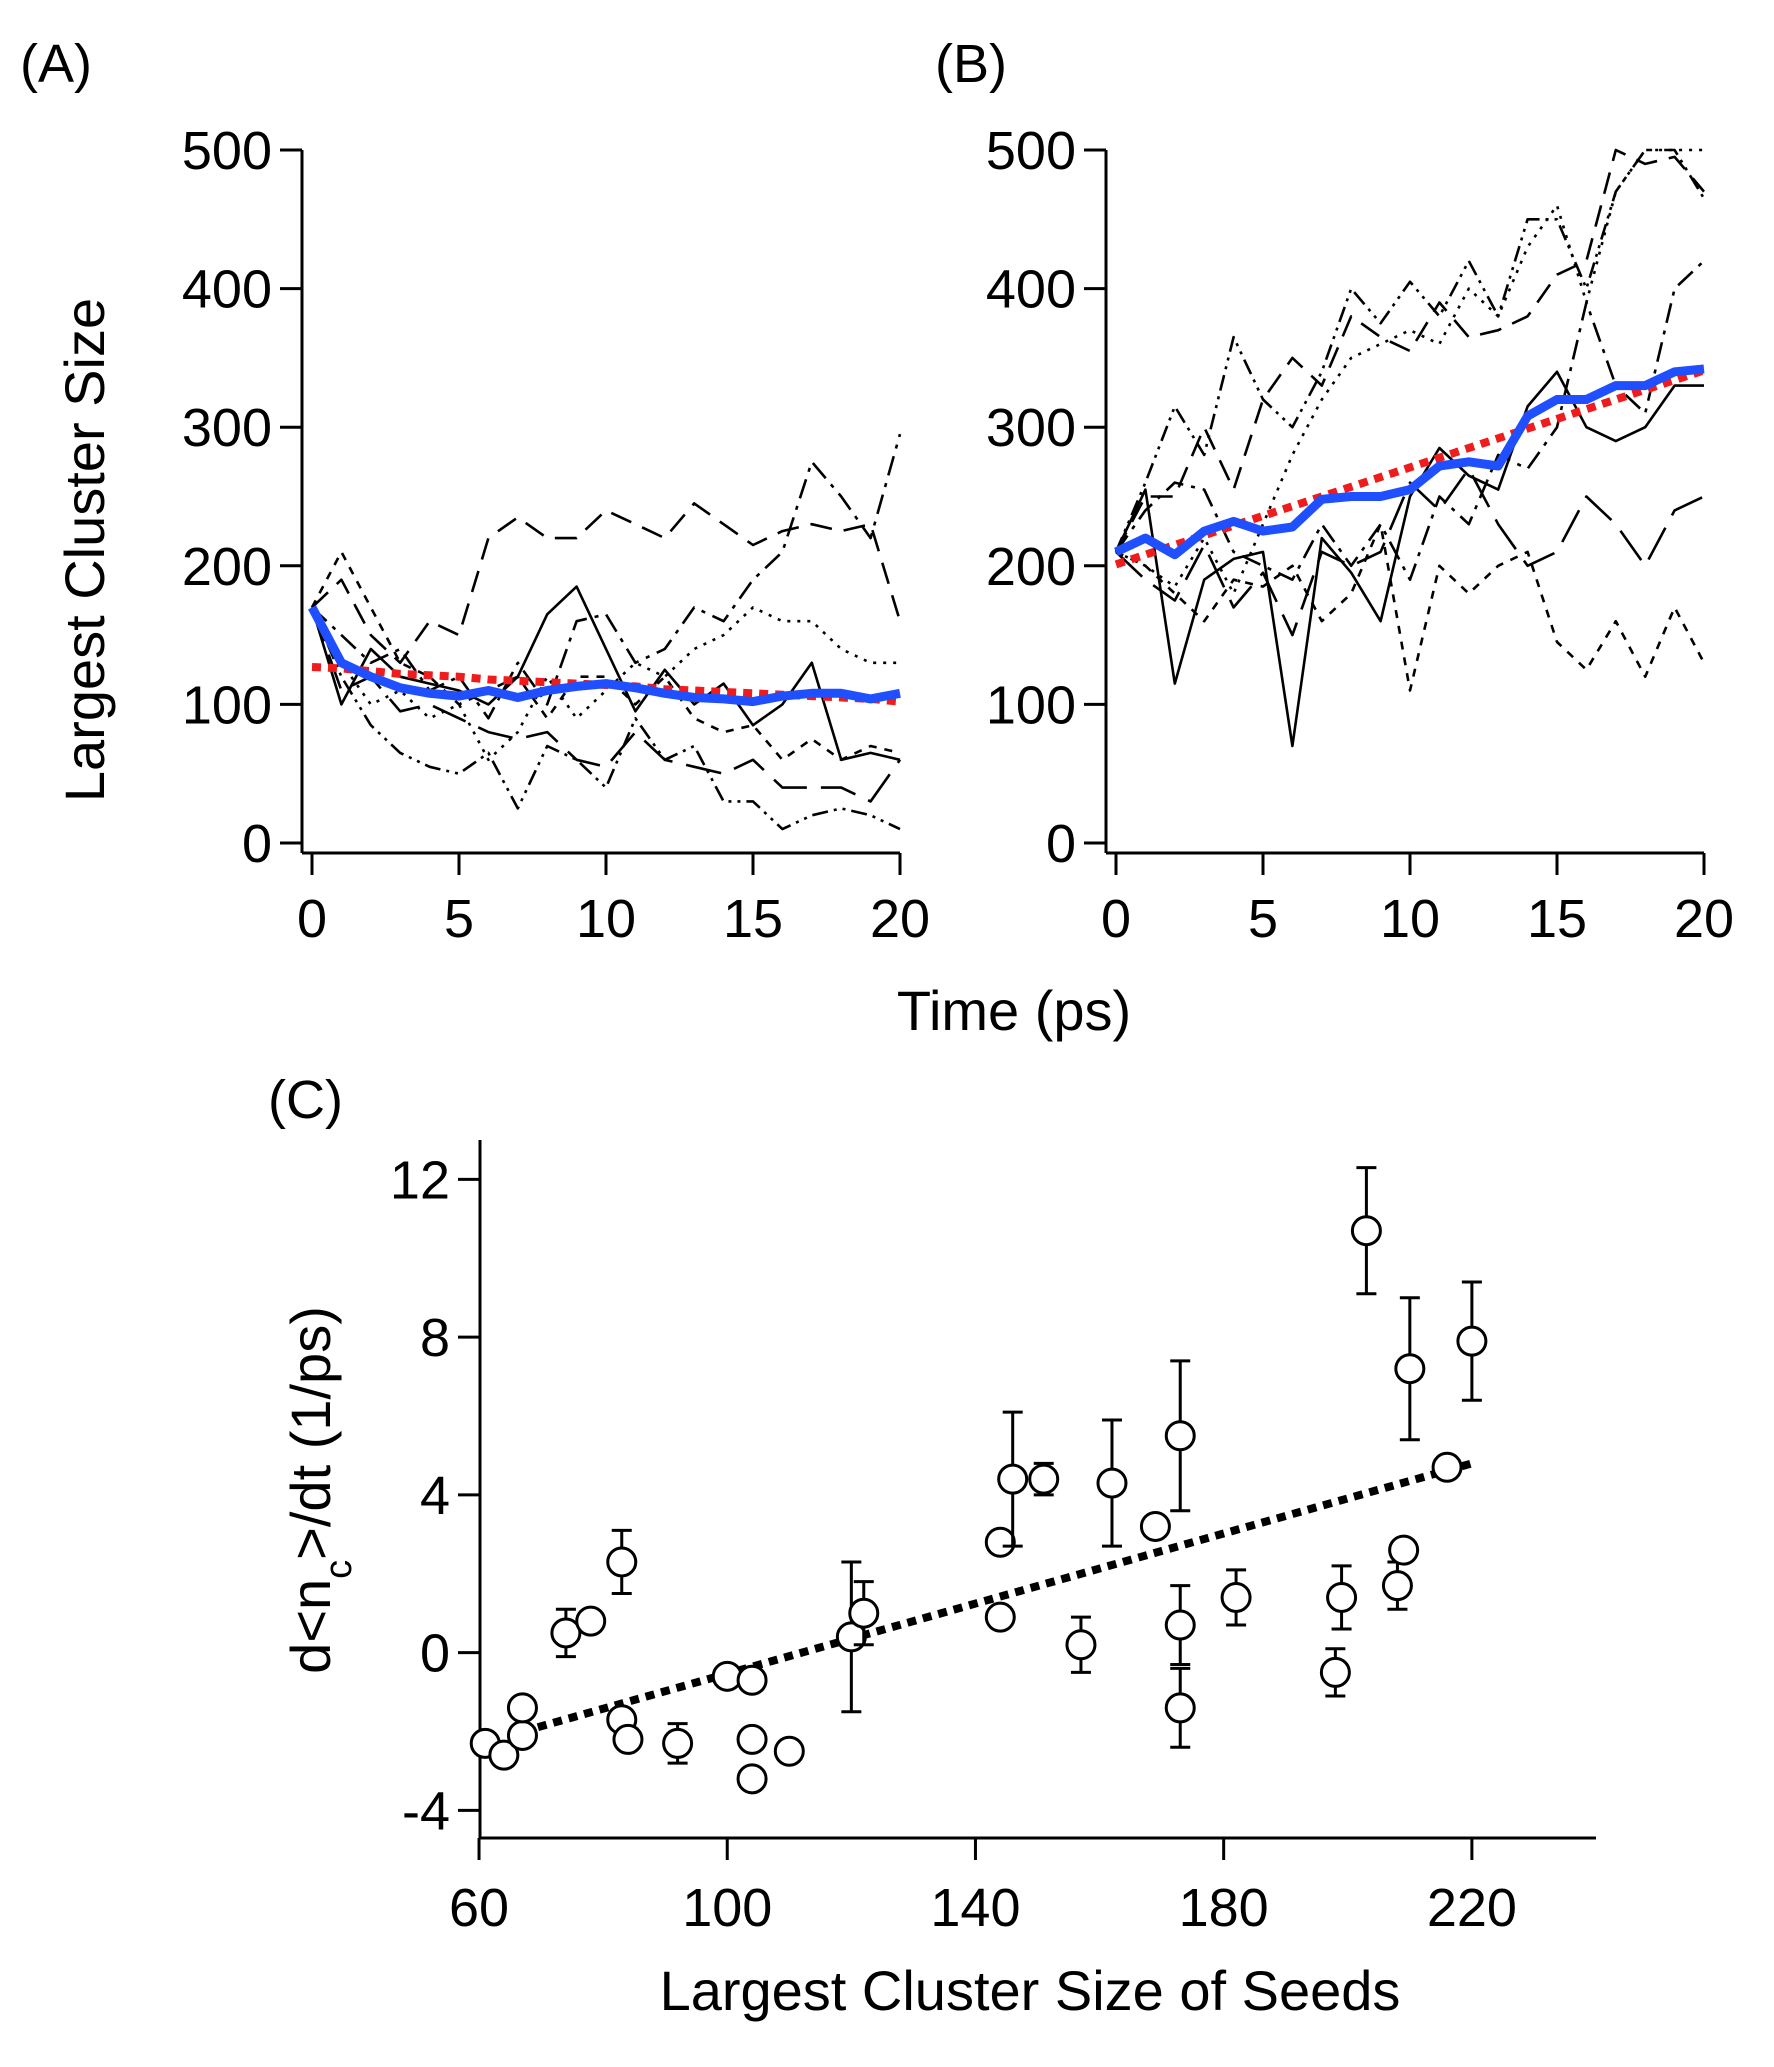 The width and height of the screenshot is (1774, 2067). What do you see at coordinates (426, 1811) in the screenshot?
I see `c-y-tick-label: -4` at bounding box center [426, 1811].